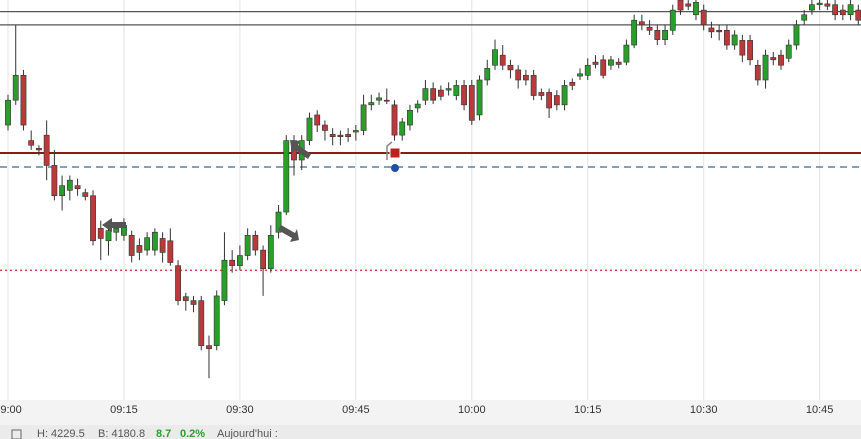 This screenshot has height=439, width=861. Describe the element at coordinates (251, 191) in the screenshot. I see `annotations` at that location.